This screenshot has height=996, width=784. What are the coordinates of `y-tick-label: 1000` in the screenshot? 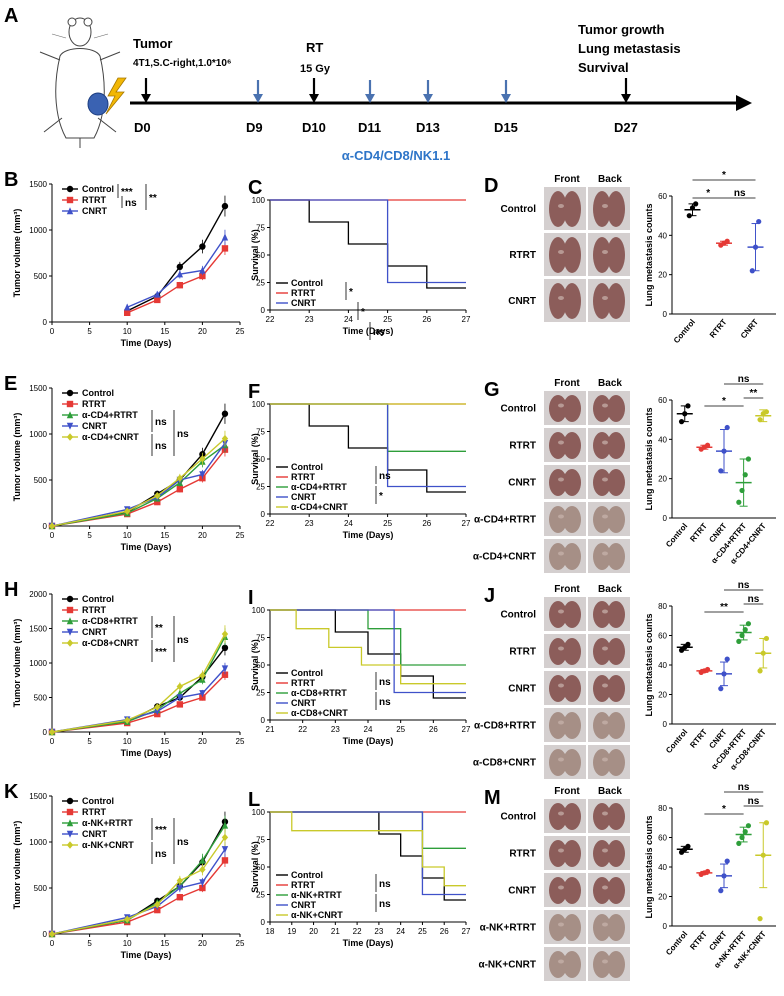 It's located at (38, 663).